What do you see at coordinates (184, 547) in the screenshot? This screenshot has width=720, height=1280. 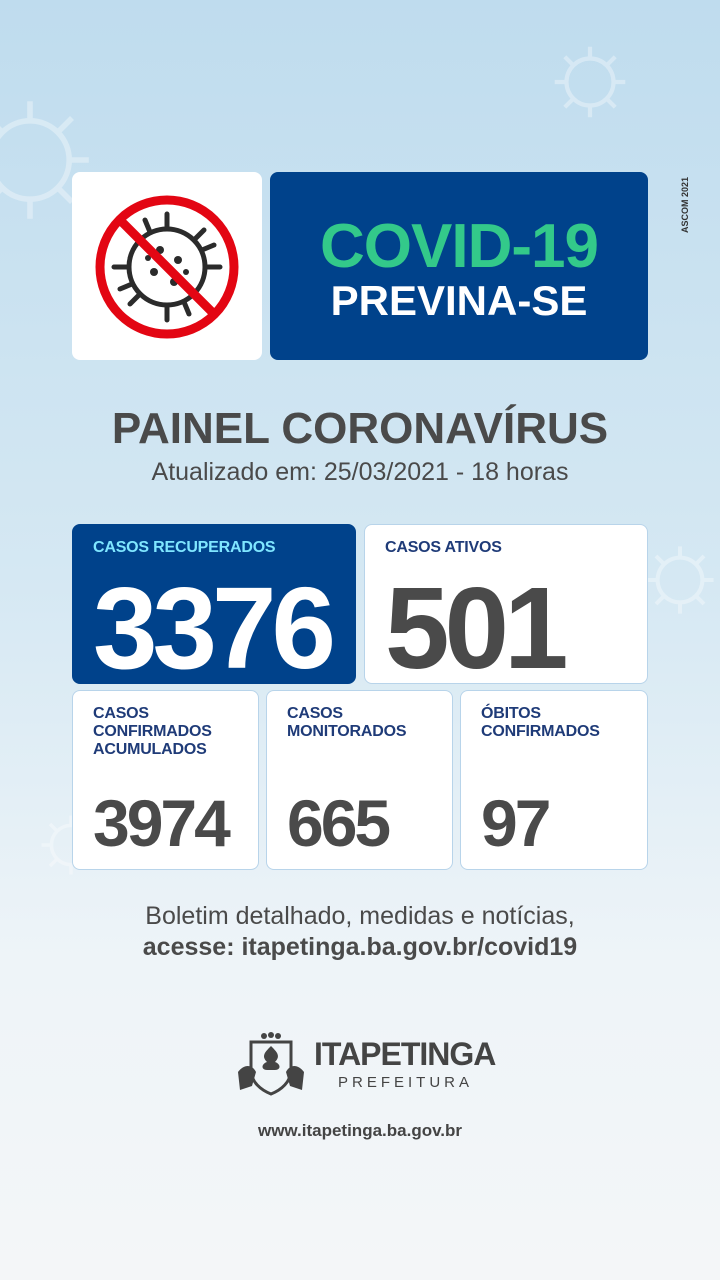 I see `recovered-label: CASOS RECUPERADOS` at bounding box center [184, 547].